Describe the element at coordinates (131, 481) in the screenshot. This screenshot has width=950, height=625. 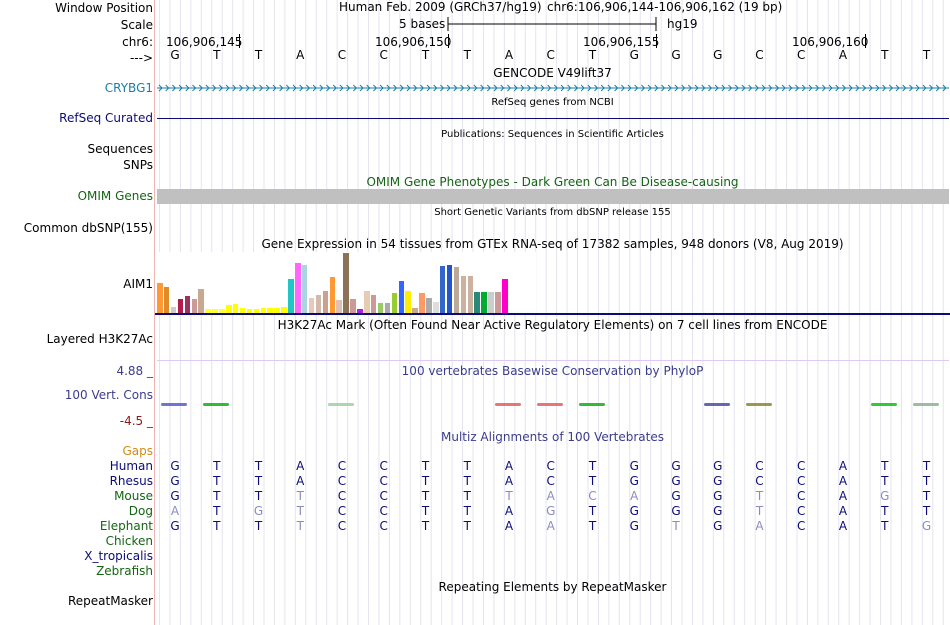
I see `species-label: Rhesus` at that location.